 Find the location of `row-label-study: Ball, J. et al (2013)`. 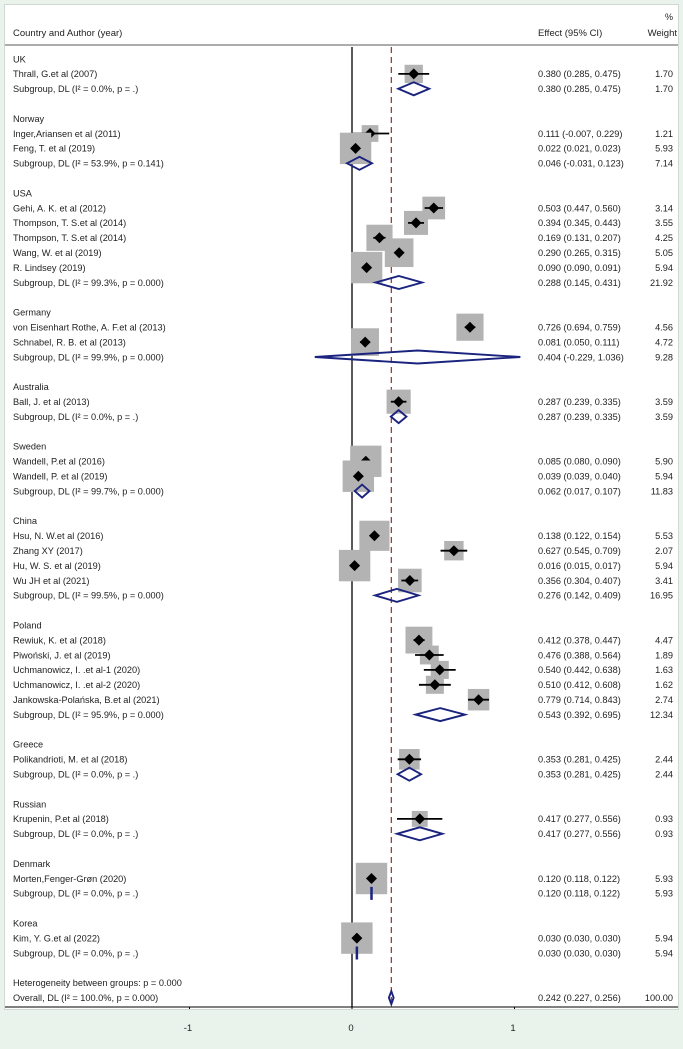

row-label-study: Ball, J. et al (2013) is located at coordinates (51, 402).